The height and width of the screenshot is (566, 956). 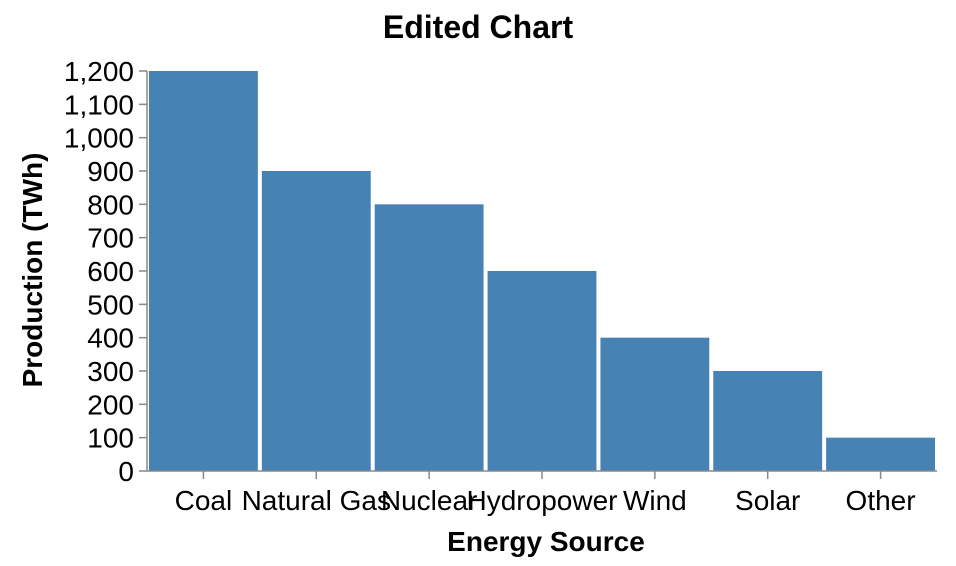 I want to click on y-tick-label: 500, so click(x=110, y=304).